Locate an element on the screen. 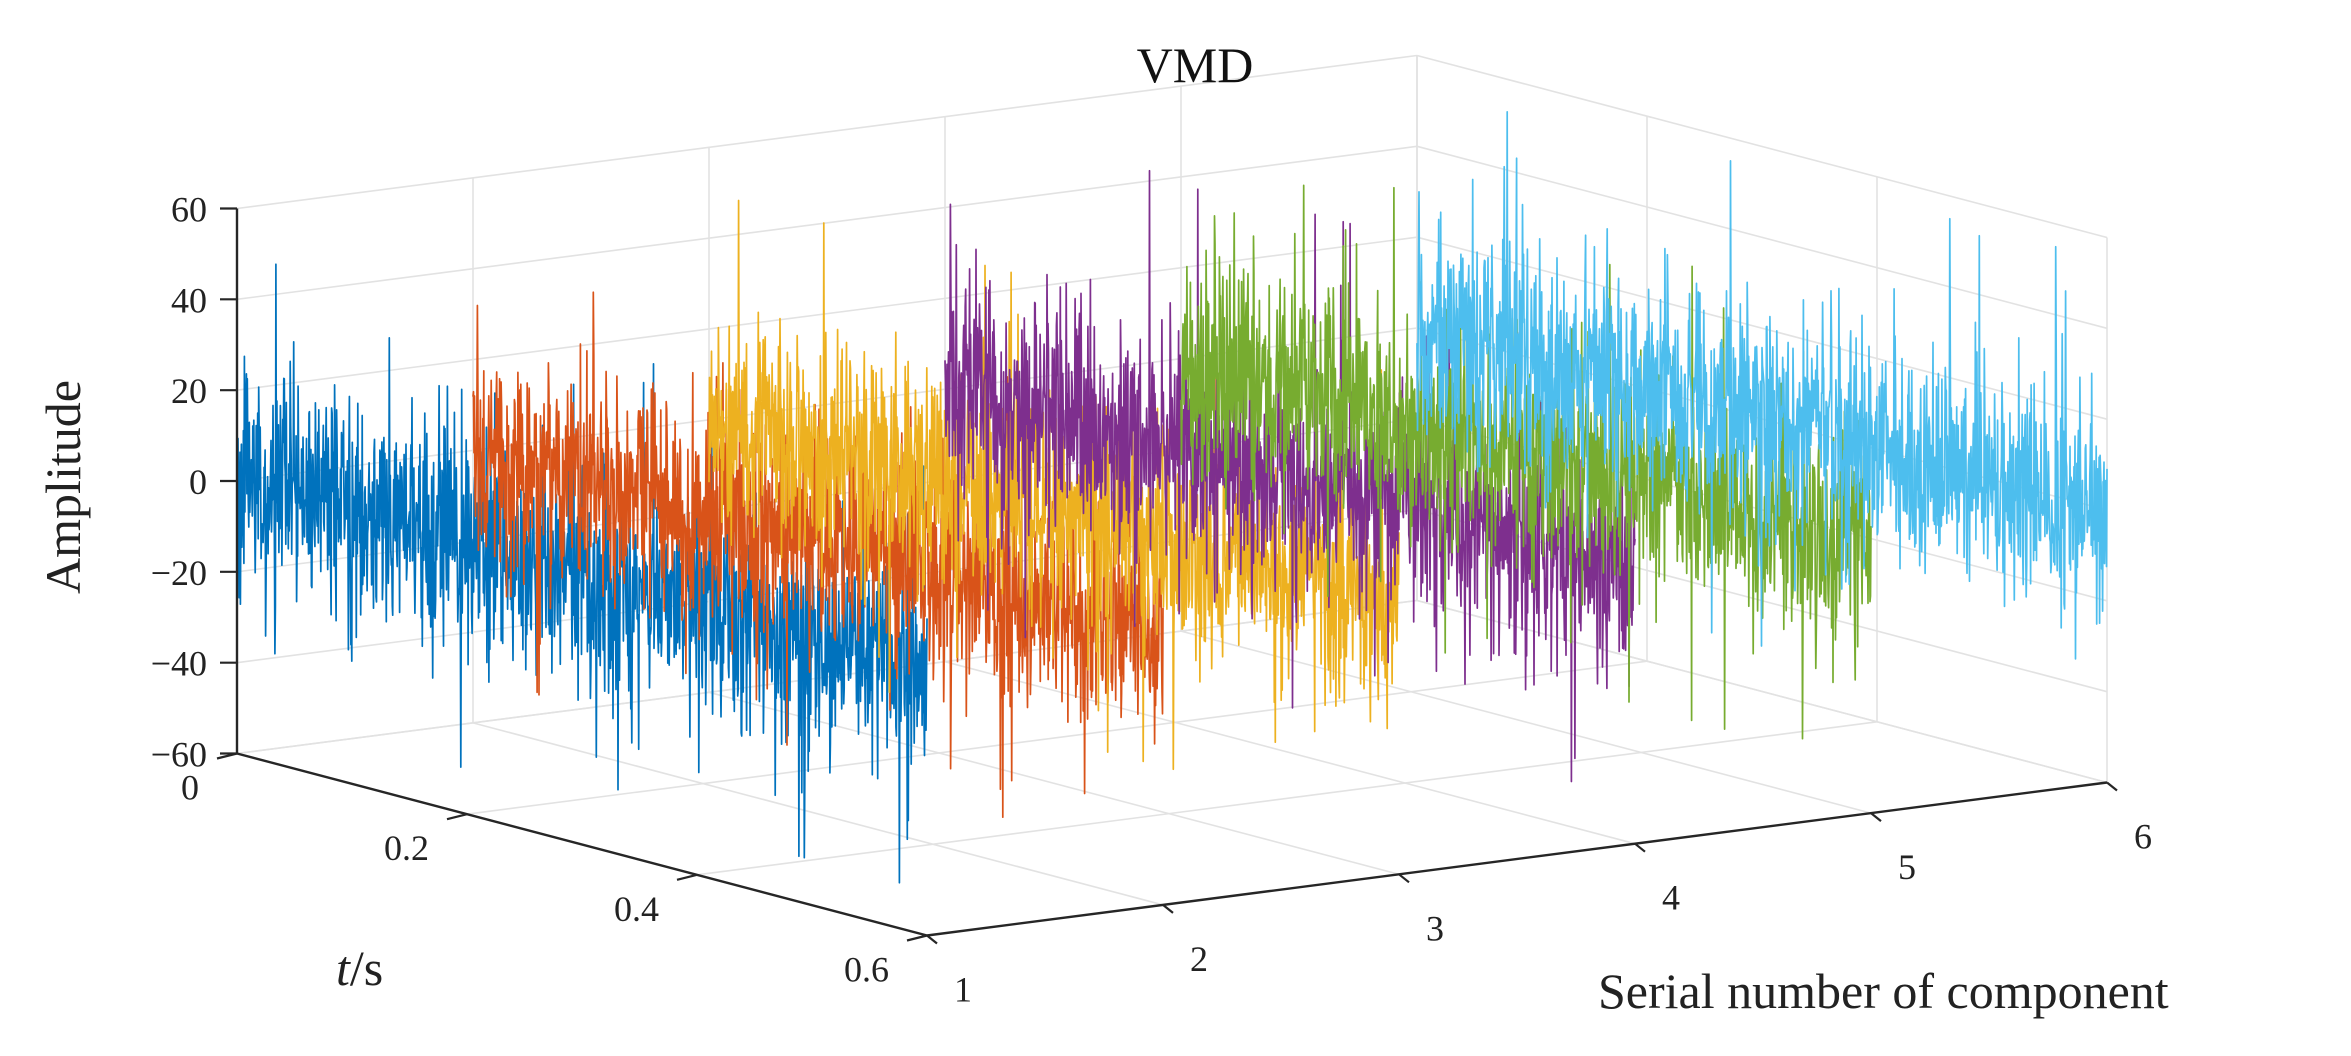 The width and height of the screenshot is (2351, 1056). x-tick-label: 5 is located at coordinates (1907, 867).